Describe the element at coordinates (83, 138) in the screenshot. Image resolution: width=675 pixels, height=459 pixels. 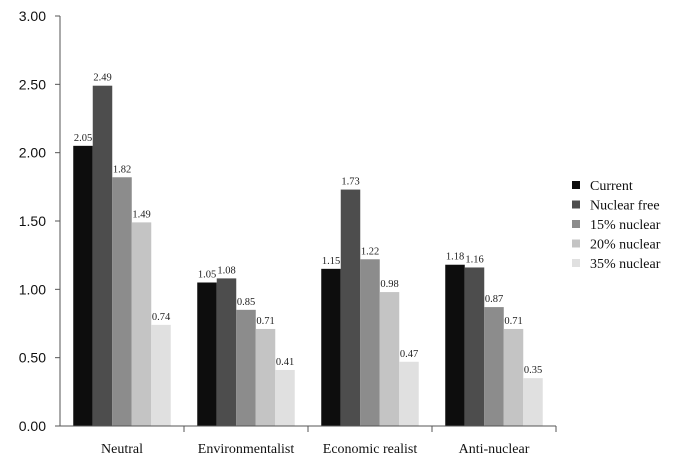
I see `data-label: 2.05` at that location.